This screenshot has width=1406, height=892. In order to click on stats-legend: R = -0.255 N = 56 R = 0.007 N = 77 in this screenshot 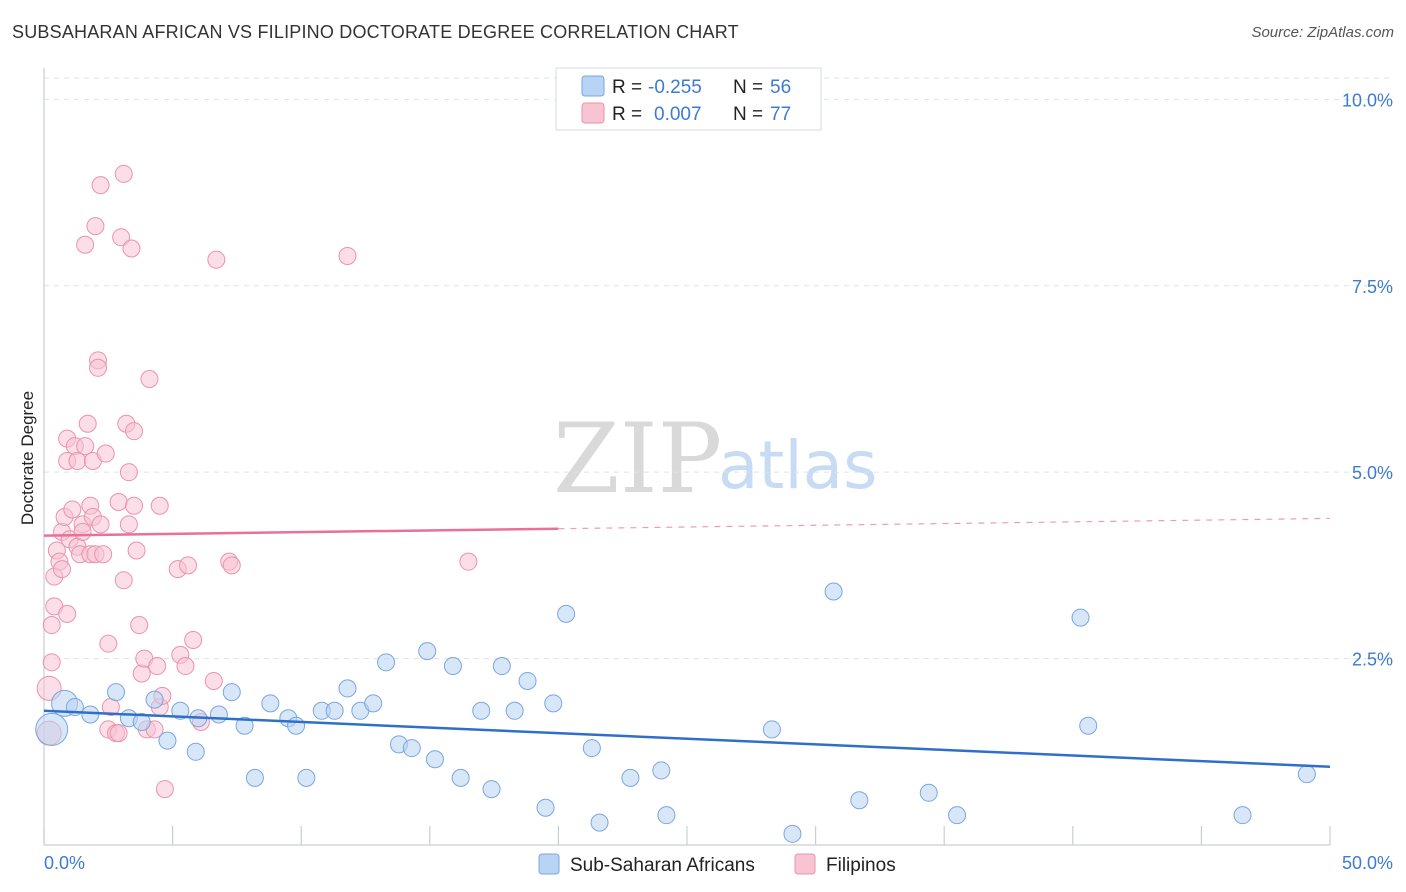, I will do `click(688, 99)`.